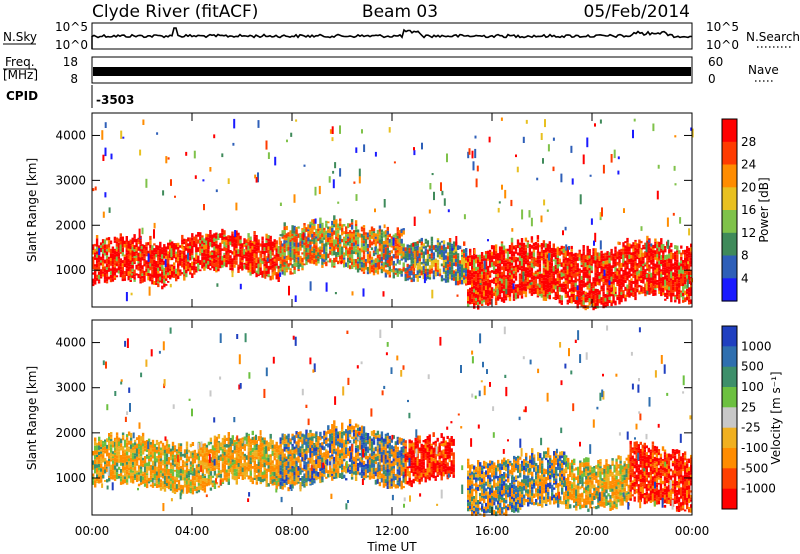 The height and width of the screenshot is (554, 800). Describe the element at coordinates (773, 37) in the screenshot. I see `noise-search-label: N.Search` at that location.